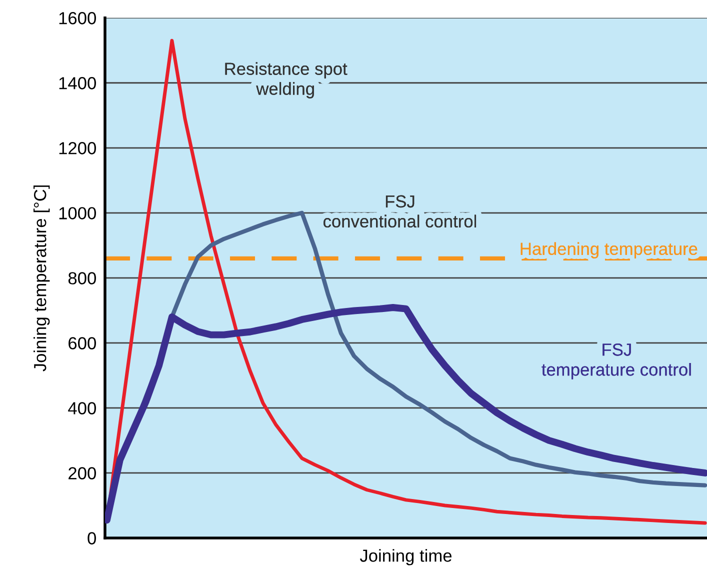  I want to click on text: FSJ temperature control, so click(616, 362).